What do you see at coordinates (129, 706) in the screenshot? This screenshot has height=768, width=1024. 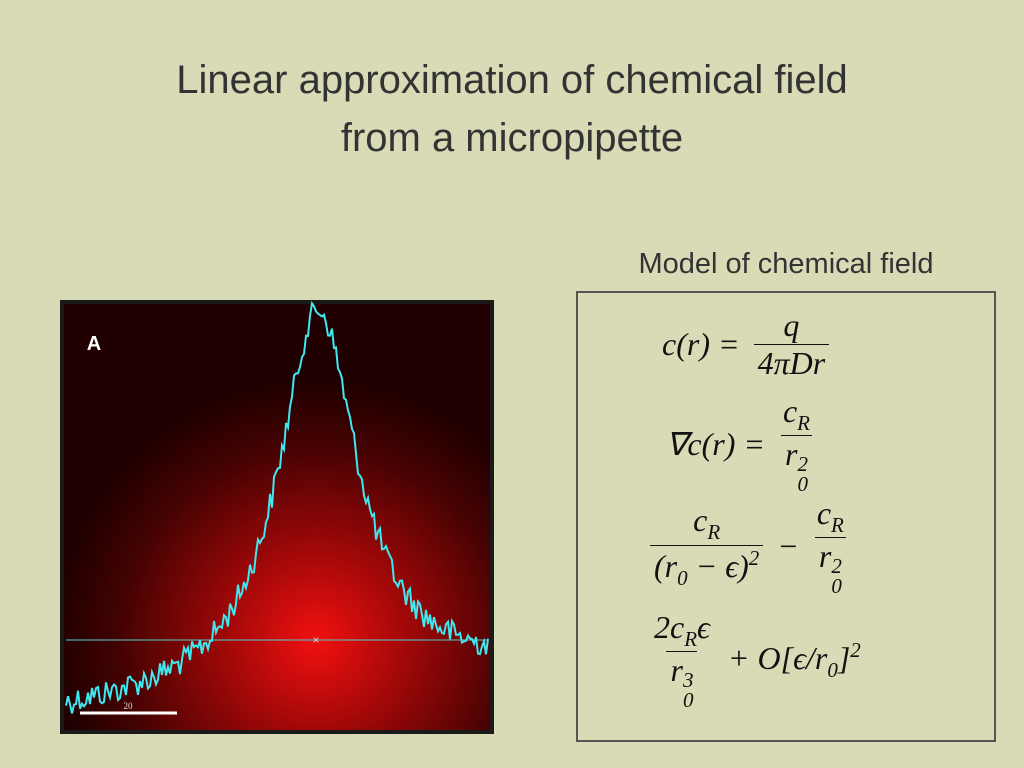 I see `scale-label: 20` at bounding box center [129, 706].